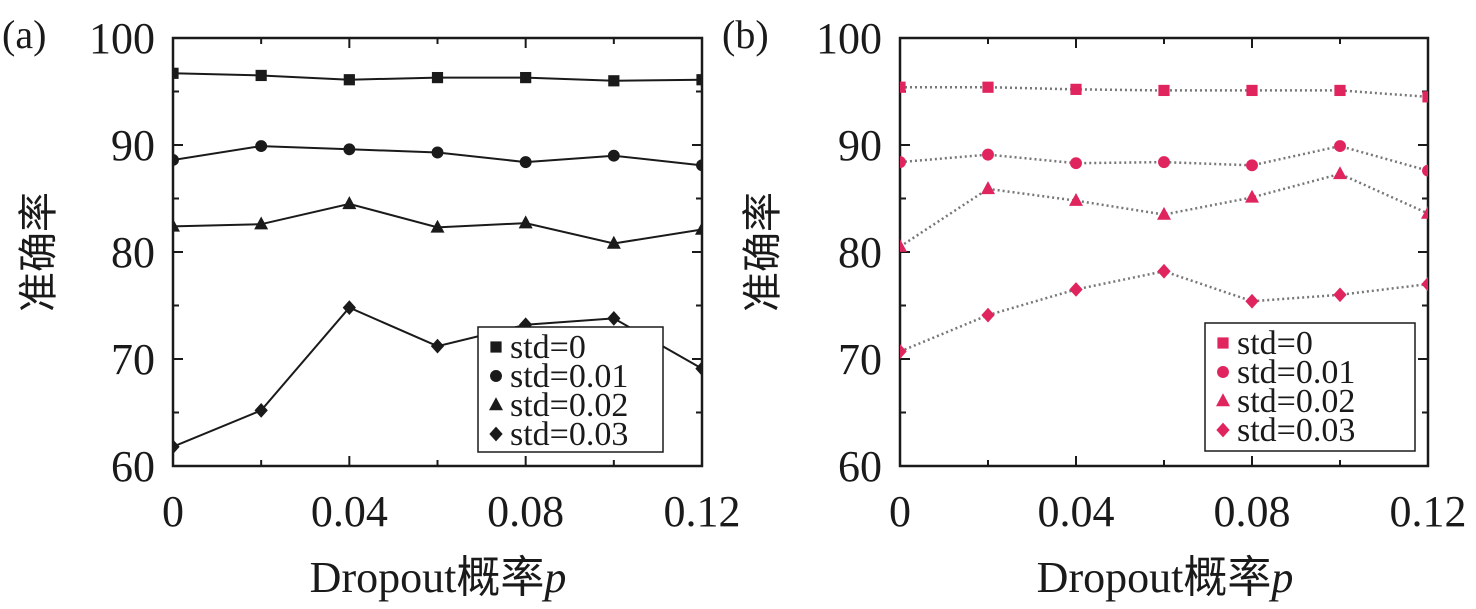  What do you see at coordinates (24, 34) in the screenshot?
I see `panel-label: (a)` at bounding box center [24, 34].